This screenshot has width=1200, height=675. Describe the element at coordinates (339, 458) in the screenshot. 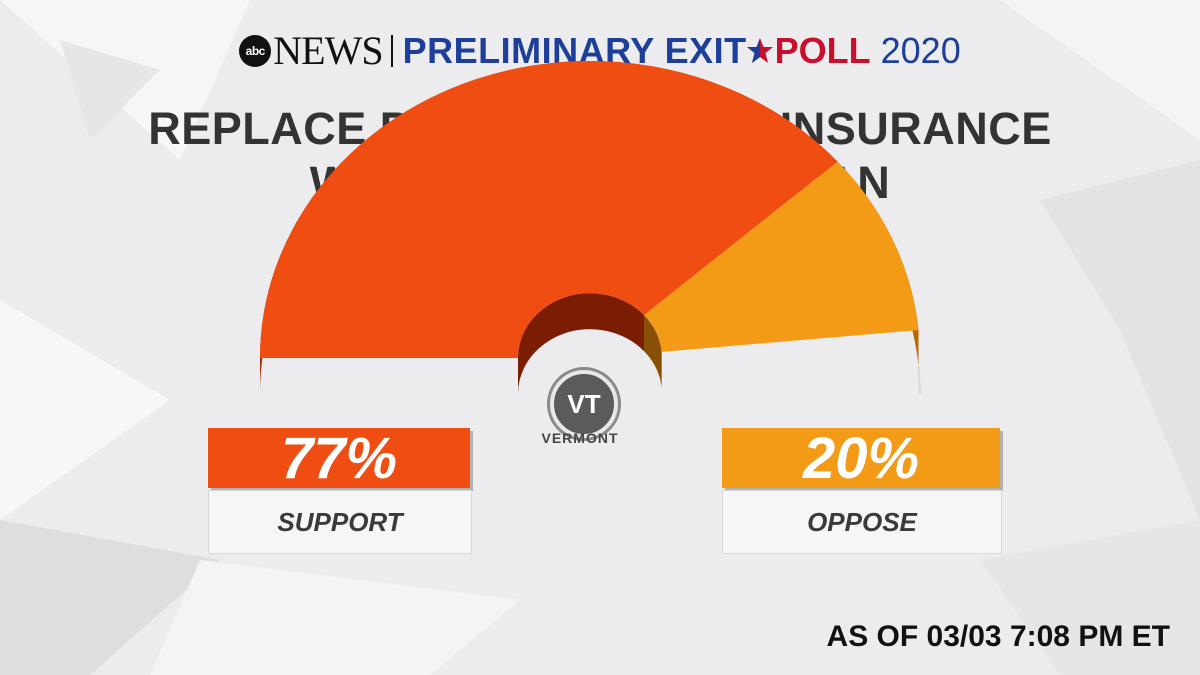

I see `support-value: 77%` at that location.